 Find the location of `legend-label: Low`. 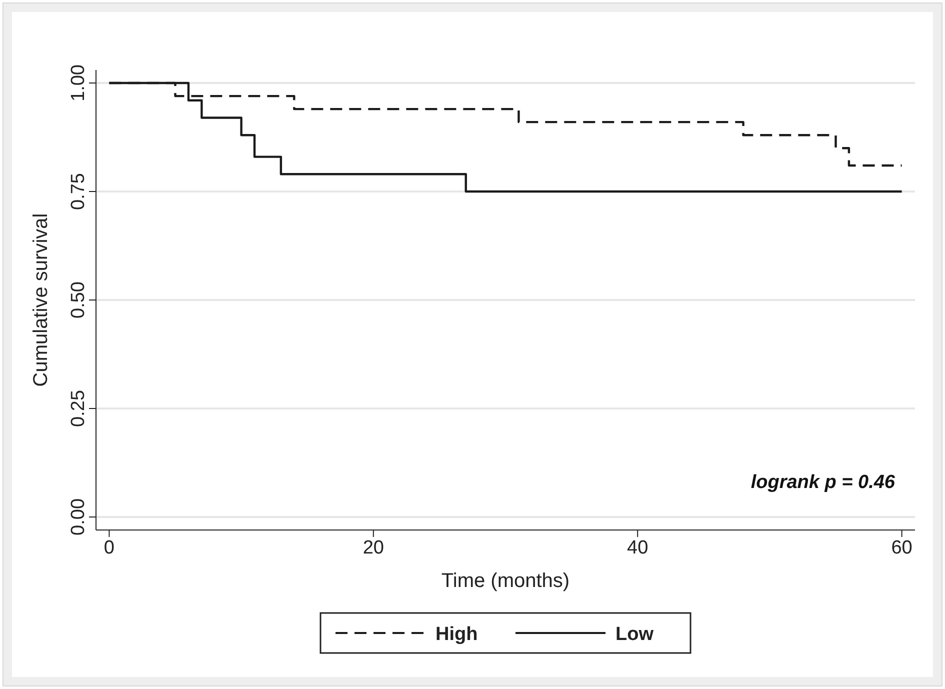

legend-label: Low is located at coordinates (635, 634).